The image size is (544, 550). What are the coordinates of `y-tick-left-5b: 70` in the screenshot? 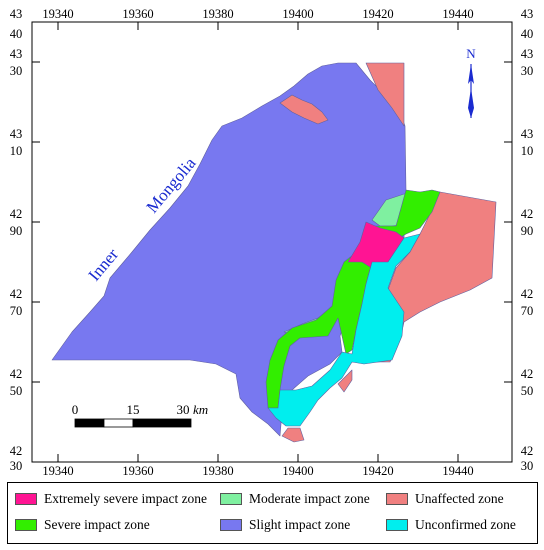 It's located at (16, 311).